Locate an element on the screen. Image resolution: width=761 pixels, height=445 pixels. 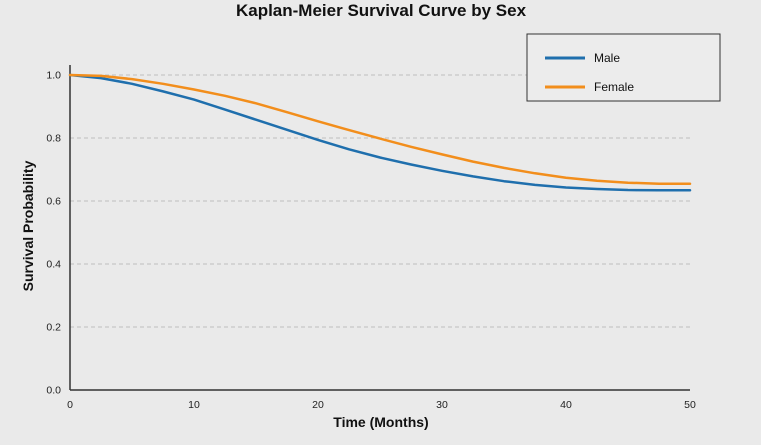
legend-label-male: Male is located at coordinates (607, 58).